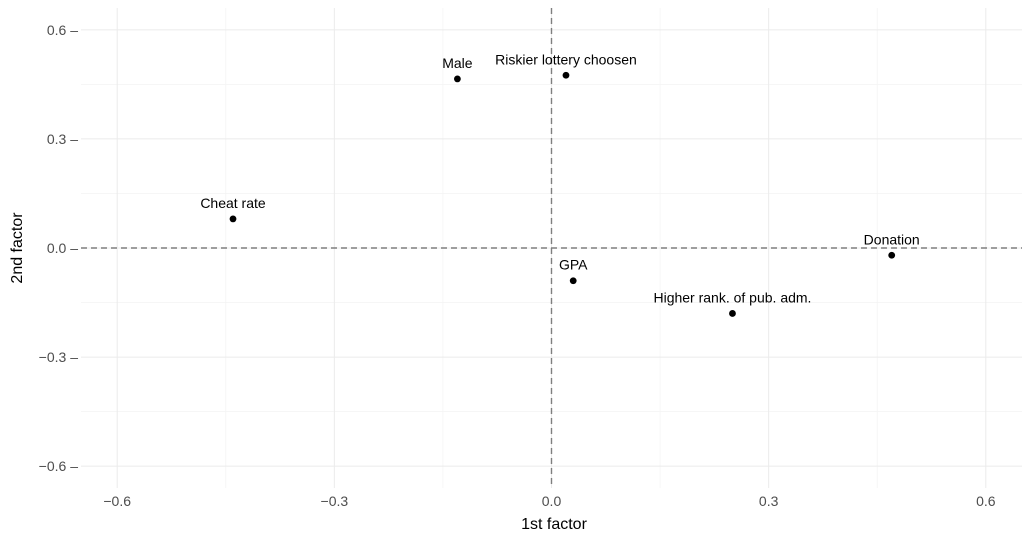 The width and height of the screenshot is (1024, 535). What do you see at coordinates (552, 501) in the screenshot?
I see `x-tick-label: 0.0` at bounding box center [552, 501].